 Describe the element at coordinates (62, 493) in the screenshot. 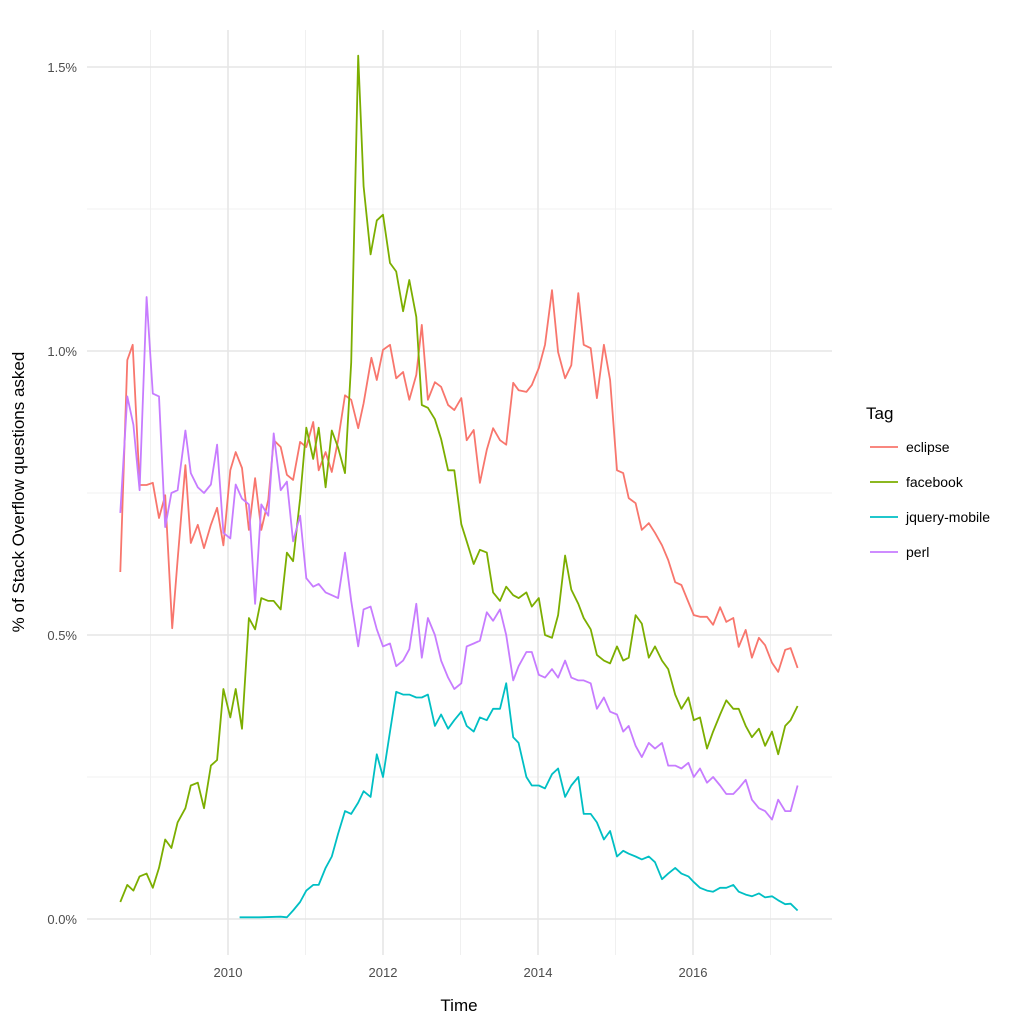

I see `y-axis-ticks: 0.0% 0.5% 1.0% 1.5%` at that location.